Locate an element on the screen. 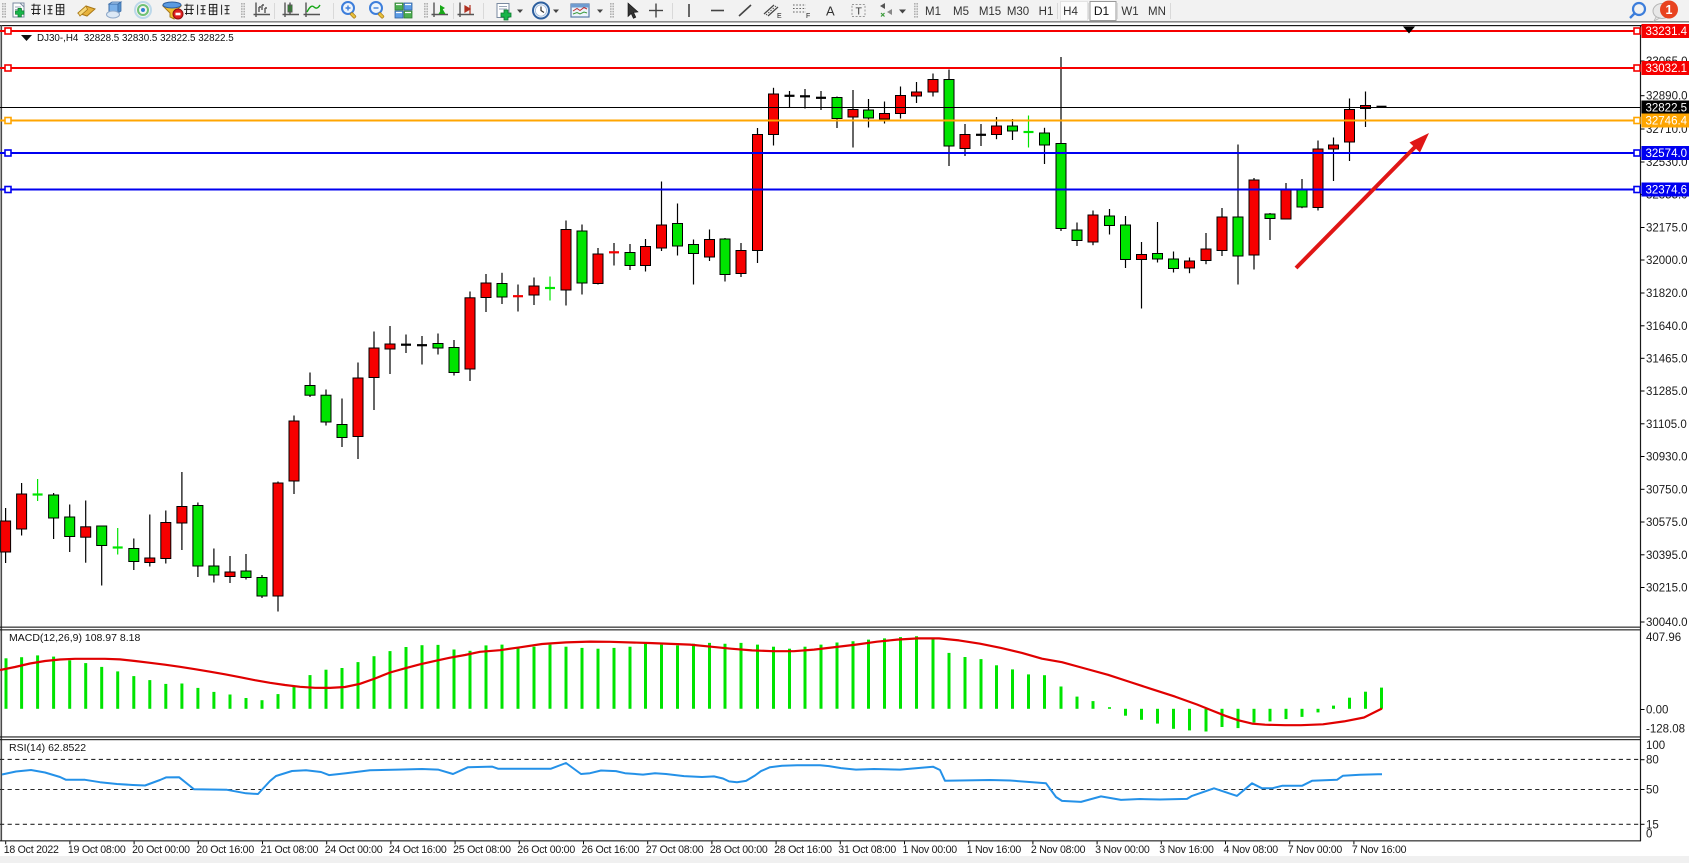 This screenshot has height=863, width=1689. svg-text: 31285.0 is located at coordinates (1667, 392).